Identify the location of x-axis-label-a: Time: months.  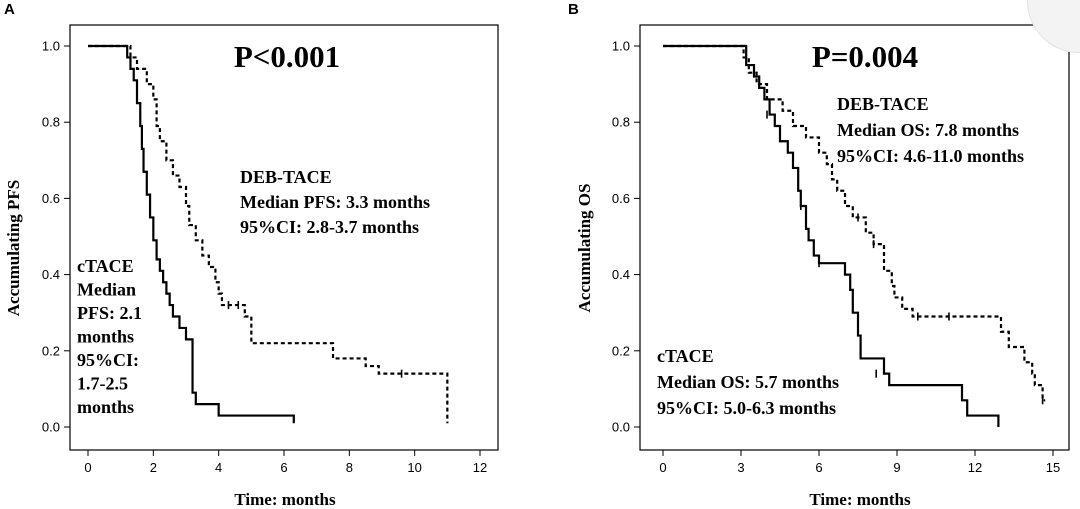
(285, 499).